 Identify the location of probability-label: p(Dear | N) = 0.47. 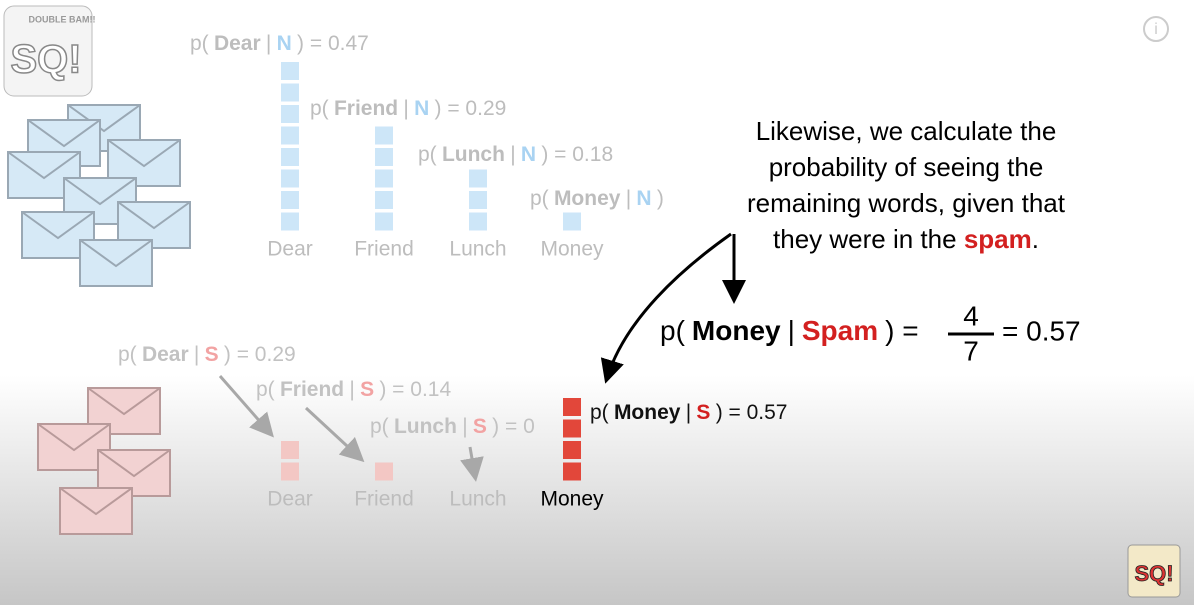
(279, 43).